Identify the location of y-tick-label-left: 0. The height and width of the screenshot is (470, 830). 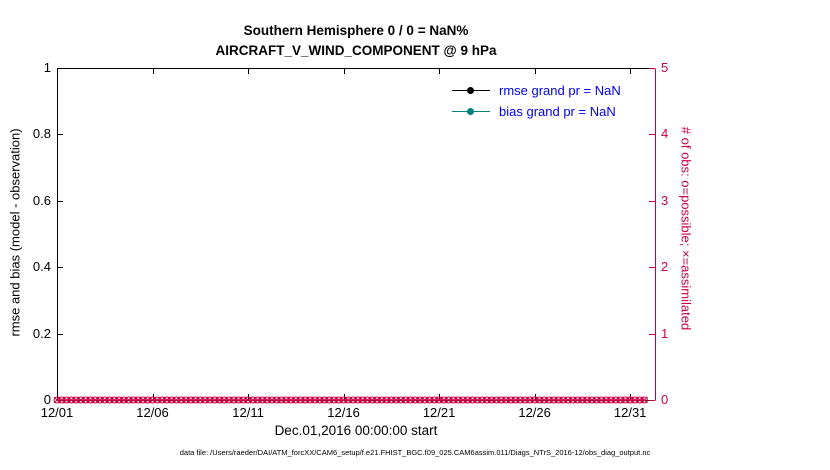
(47, 399).